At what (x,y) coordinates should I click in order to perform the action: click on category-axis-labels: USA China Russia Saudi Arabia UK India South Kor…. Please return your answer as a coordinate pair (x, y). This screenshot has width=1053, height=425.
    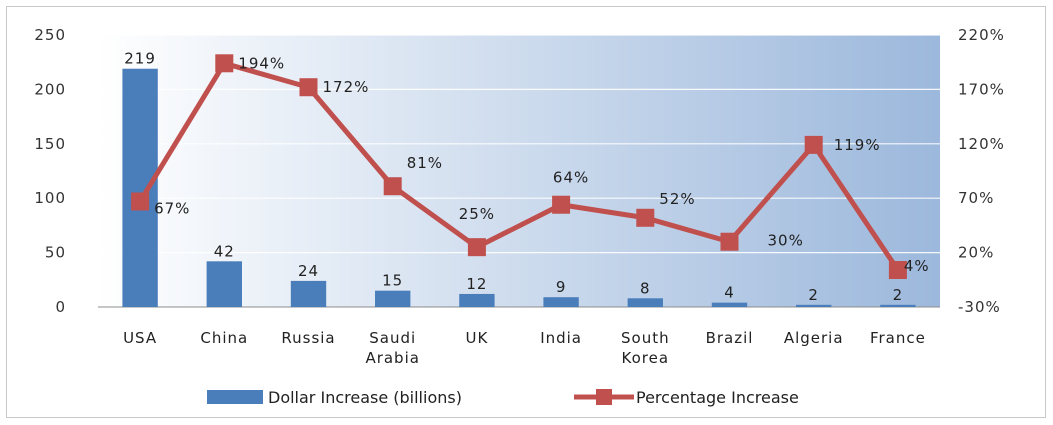
    Looking at the image, I should click on (524, 348).